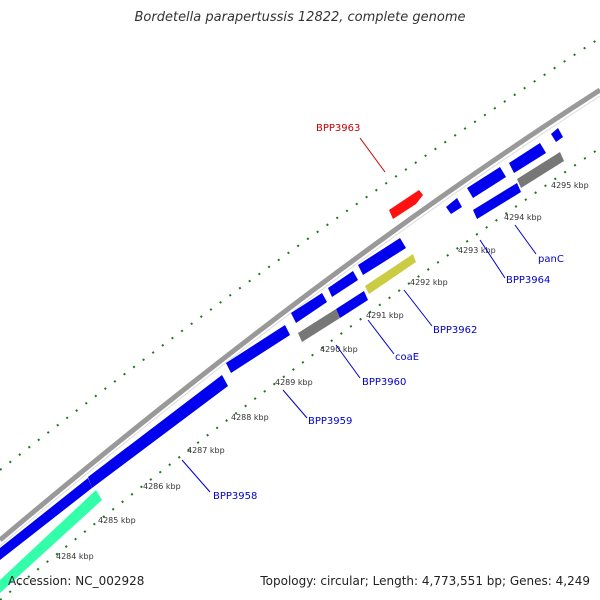 The image size is (600, 600). Describe the element at coordinates (477, 250) in the screenshot. I see `kbp-tick-label: 4293 kbp` at that location.